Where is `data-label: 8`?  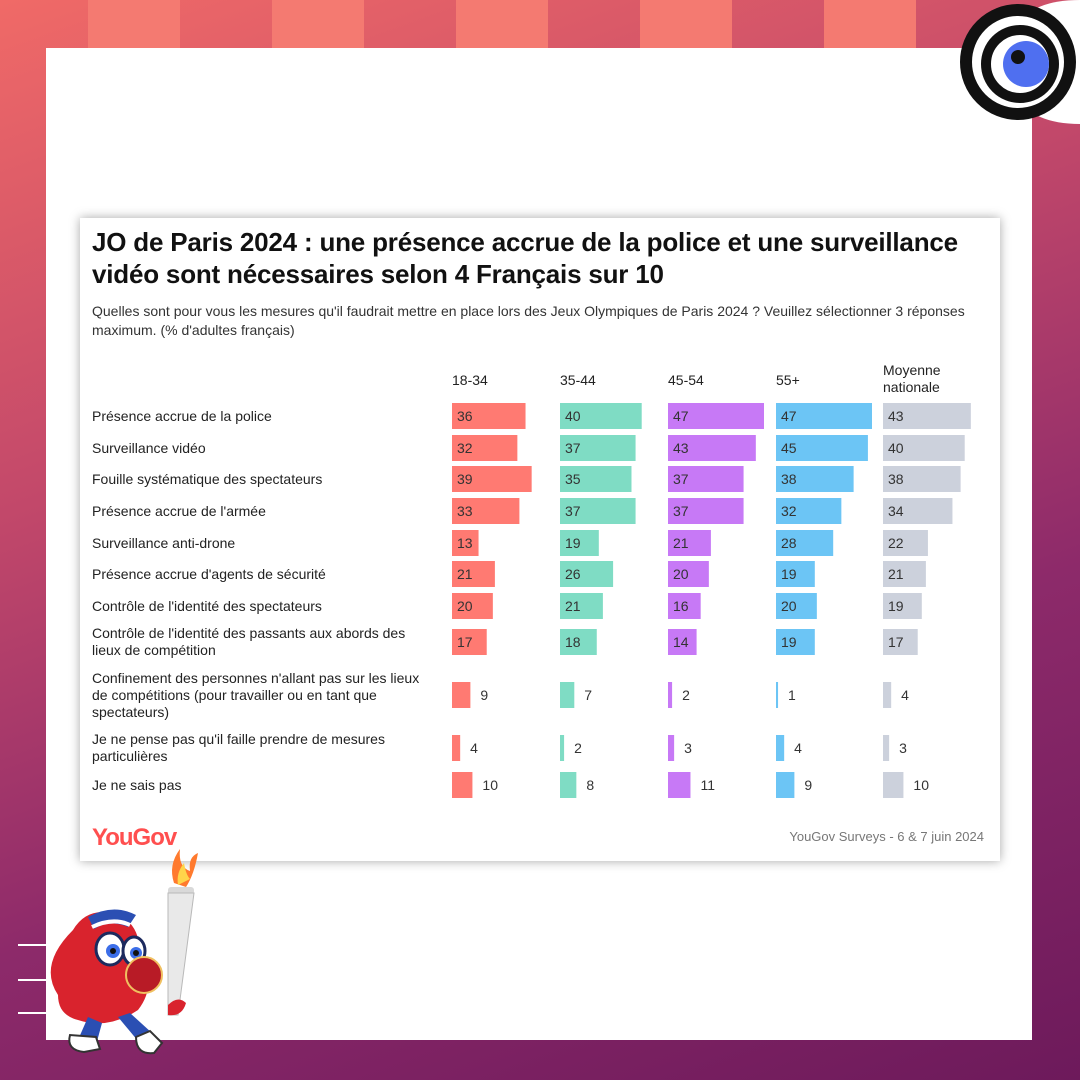 data-label: 8 is located at coordinates (590, 785).